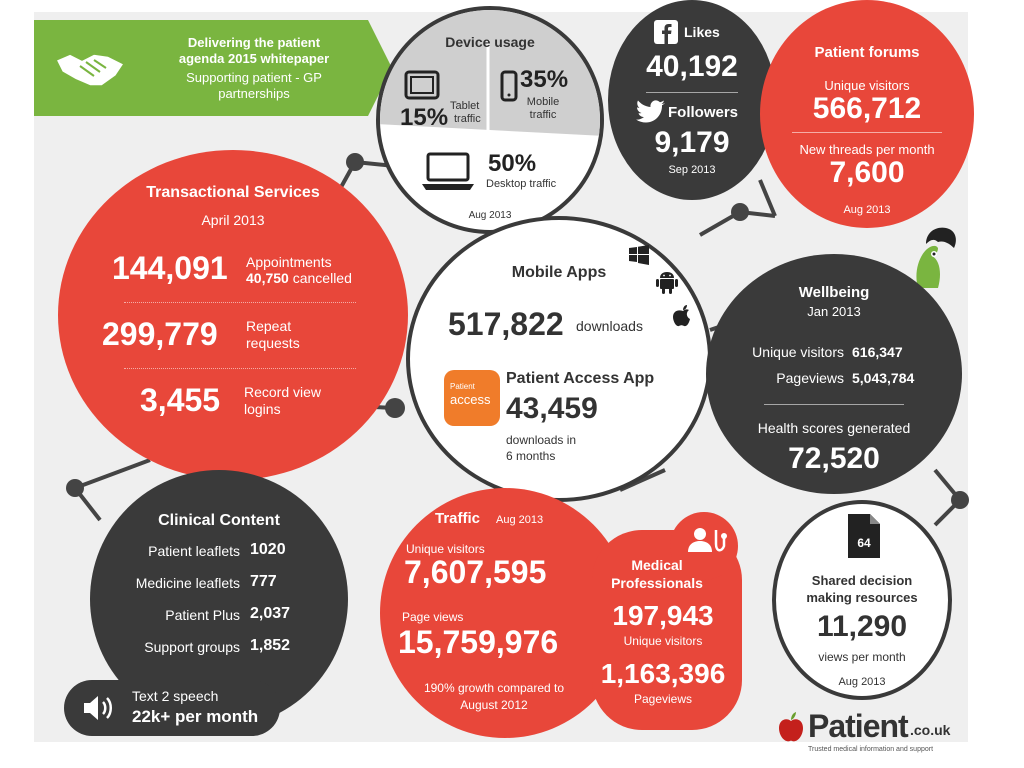 This screenshot has width=1024, height=768. Describe the element at coordinates (858, 726) in the screenshot. I see `logo-name: Patient` at that location.